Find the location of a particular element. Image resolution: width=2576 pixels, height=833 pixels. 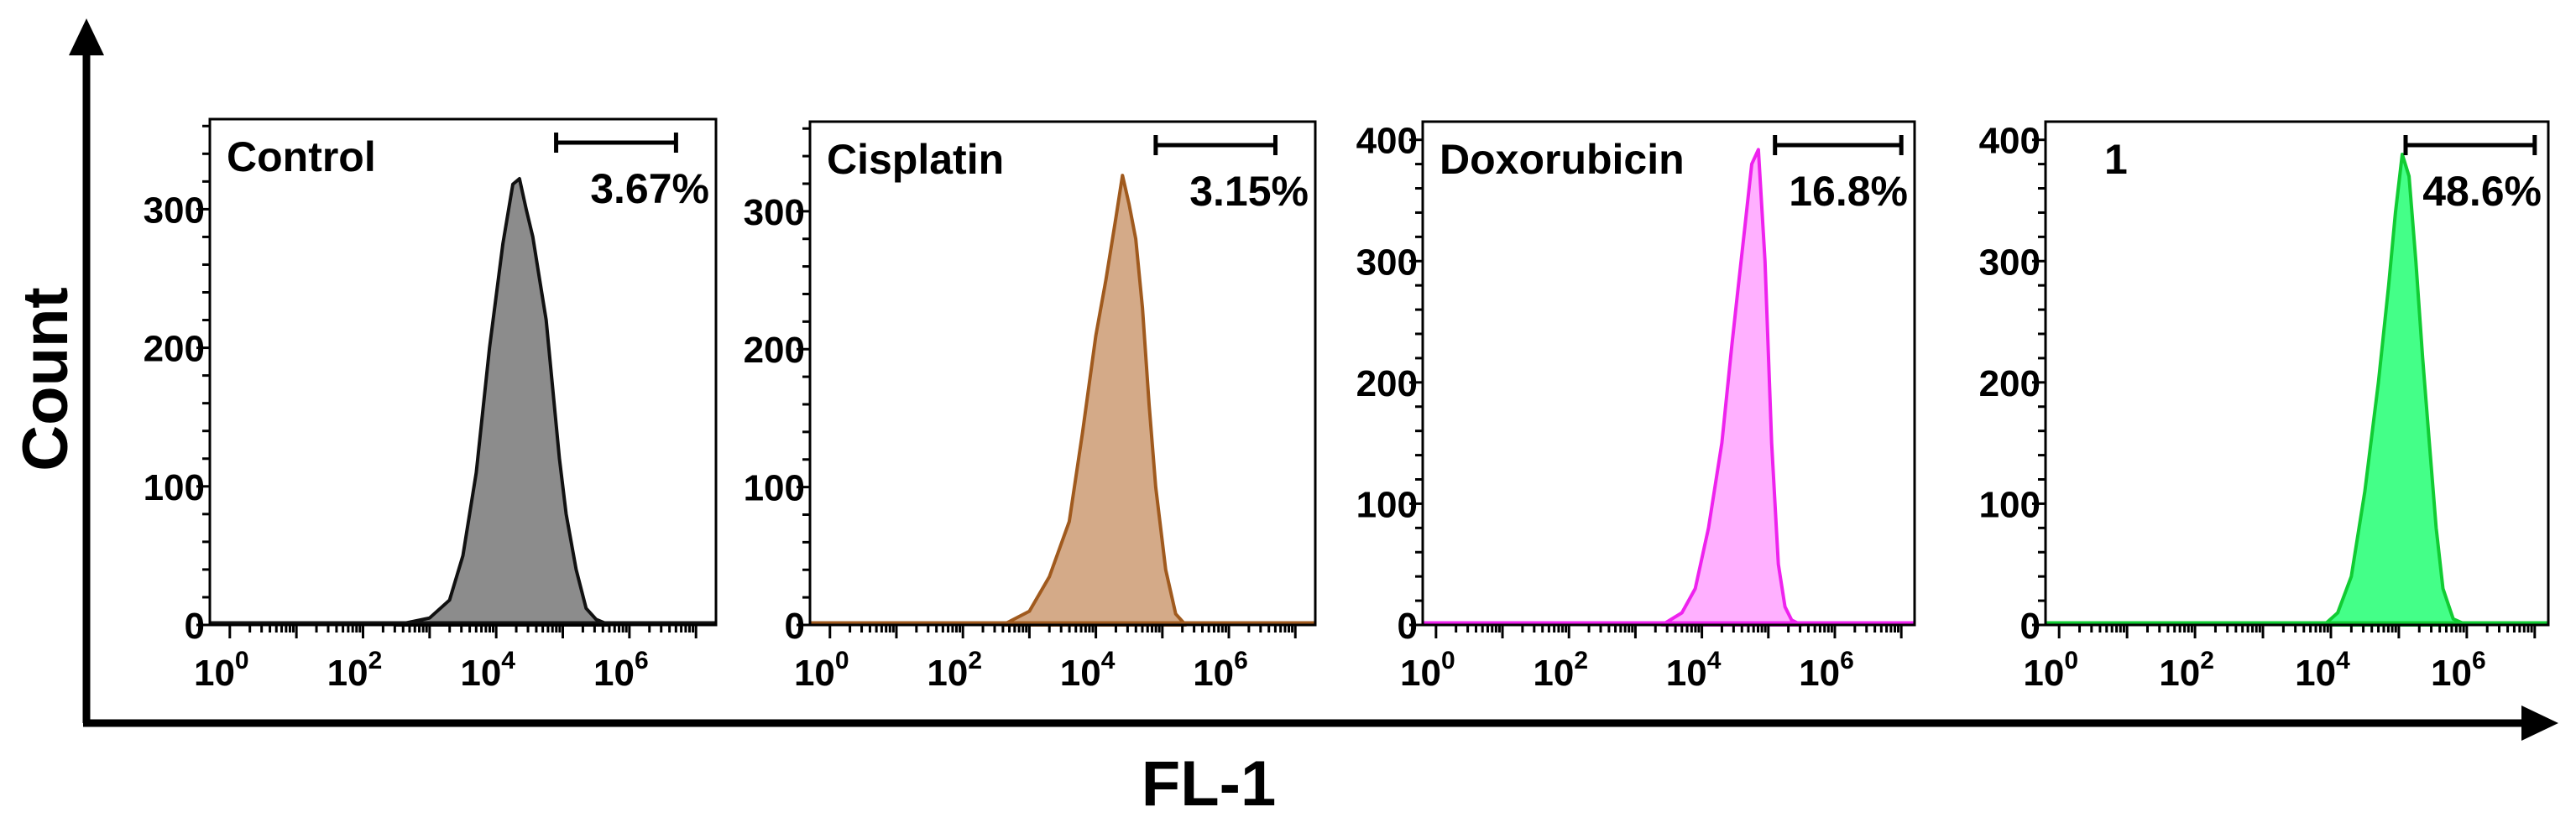

x-axis-title: FL-1 is located at coordinates (1209, 784).